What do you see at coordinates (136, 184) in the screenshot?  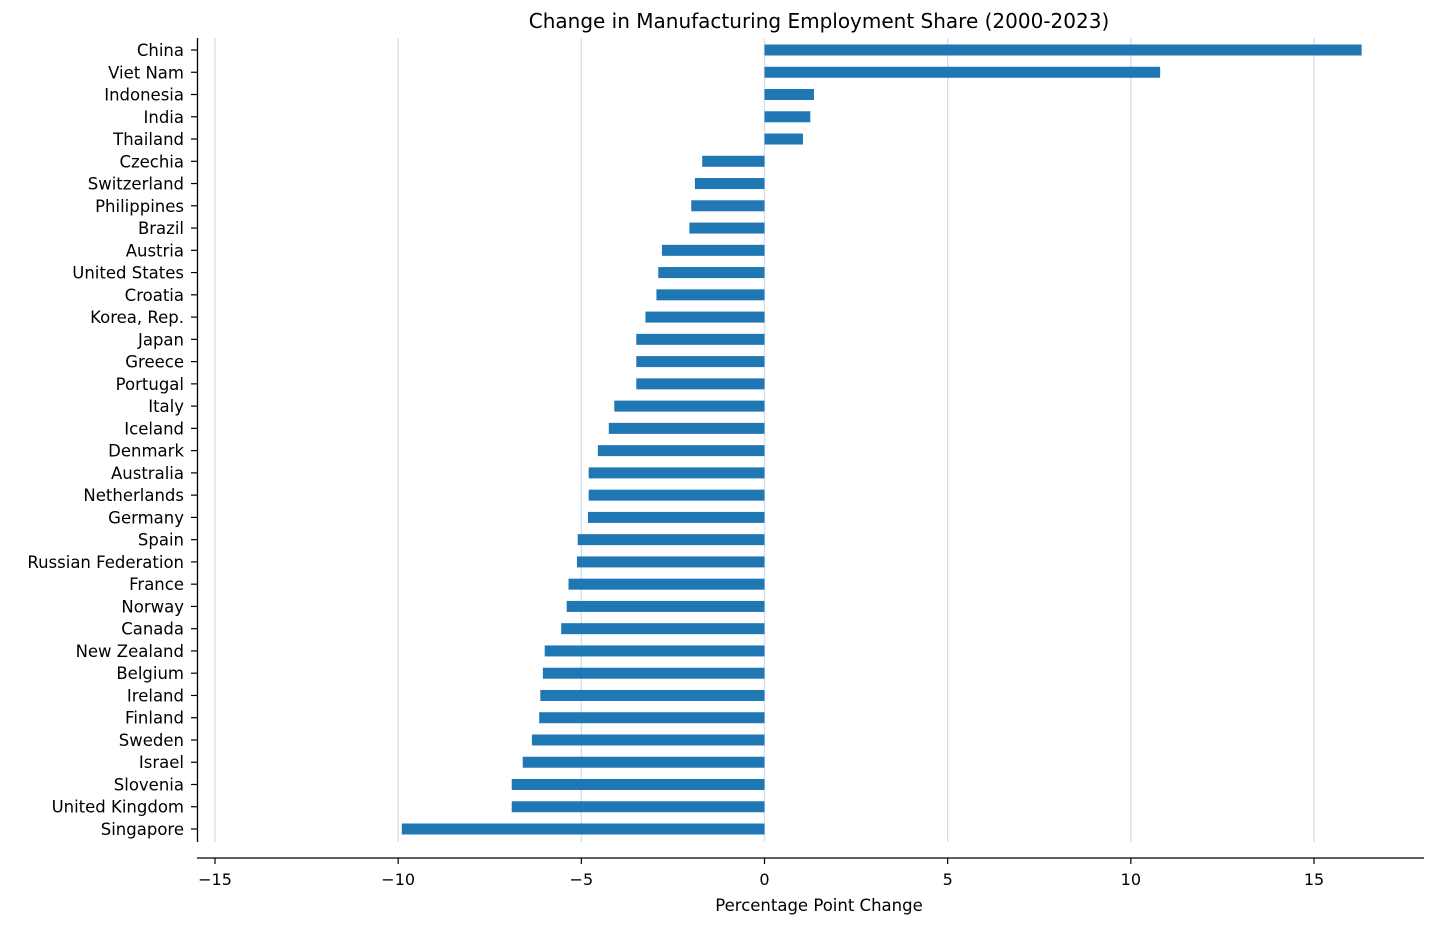 I see `y-tick-label: Switzerland` at bounding box center [136, 184].